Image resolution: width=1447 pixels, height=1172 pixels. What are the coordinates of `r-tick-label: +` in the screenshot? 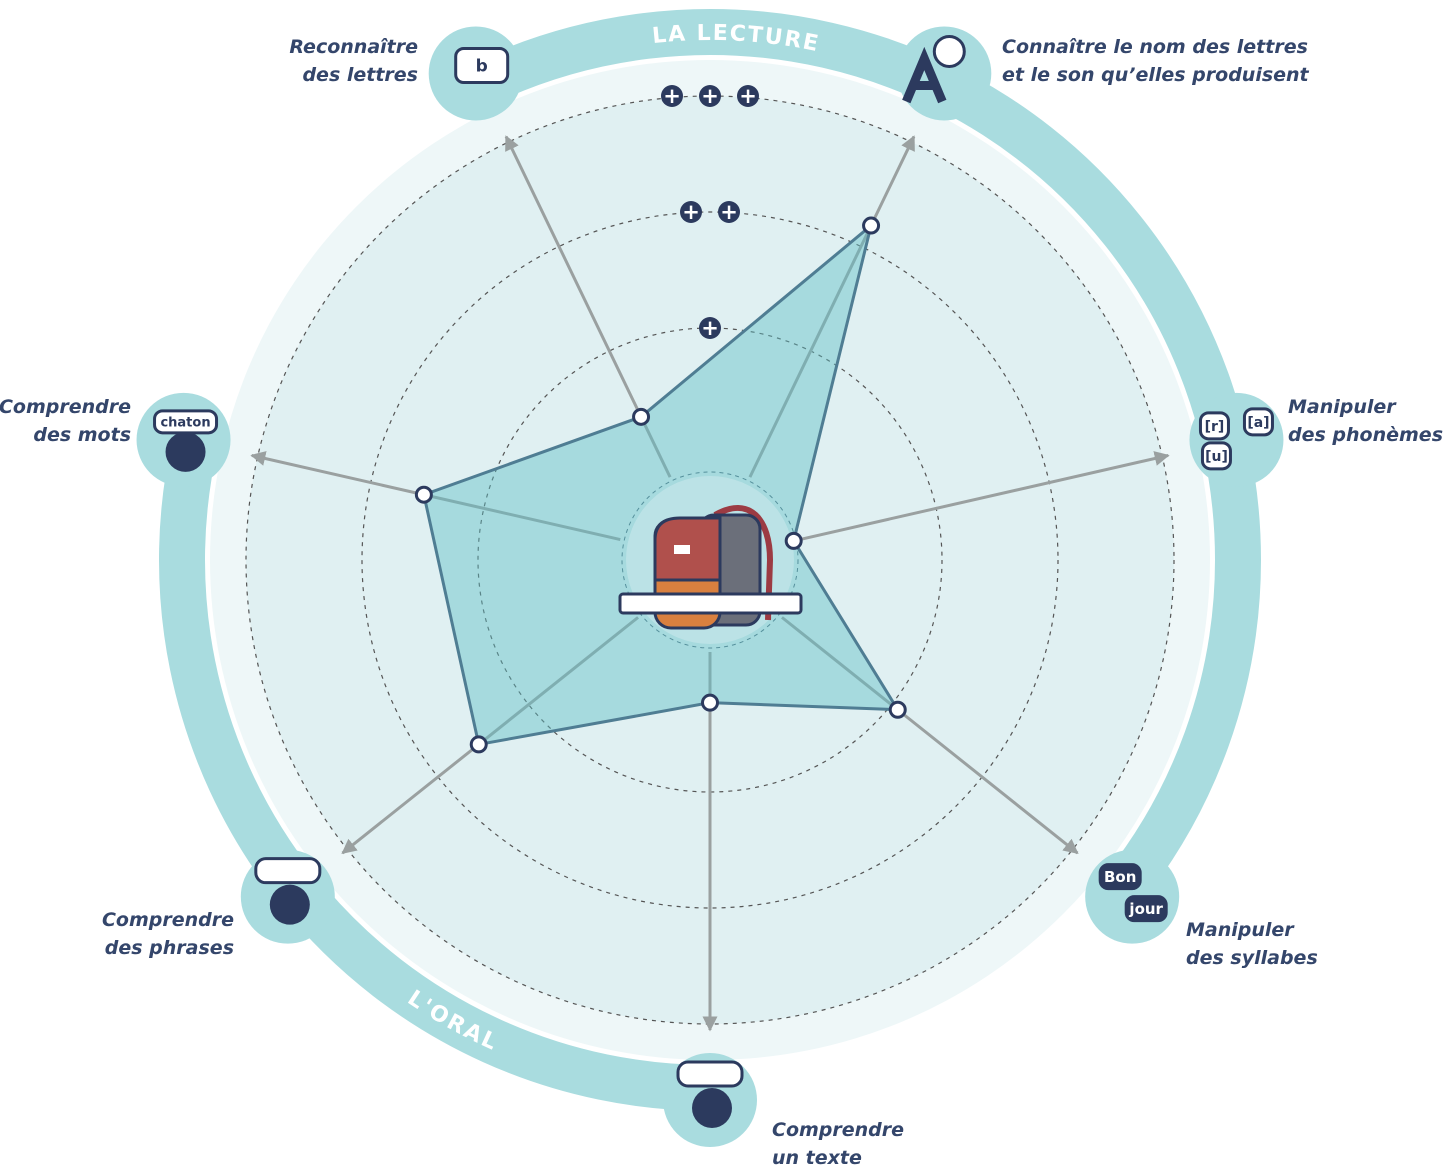 It's located at (710, 328).